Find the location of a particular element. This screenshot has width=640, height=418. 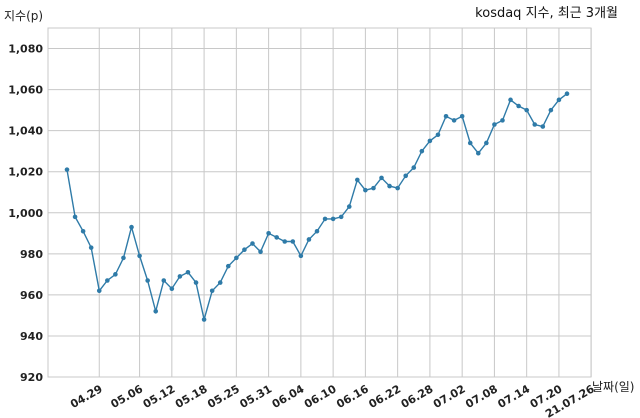

x-tick-label: 05.31 is located at coordinates (255, 396).